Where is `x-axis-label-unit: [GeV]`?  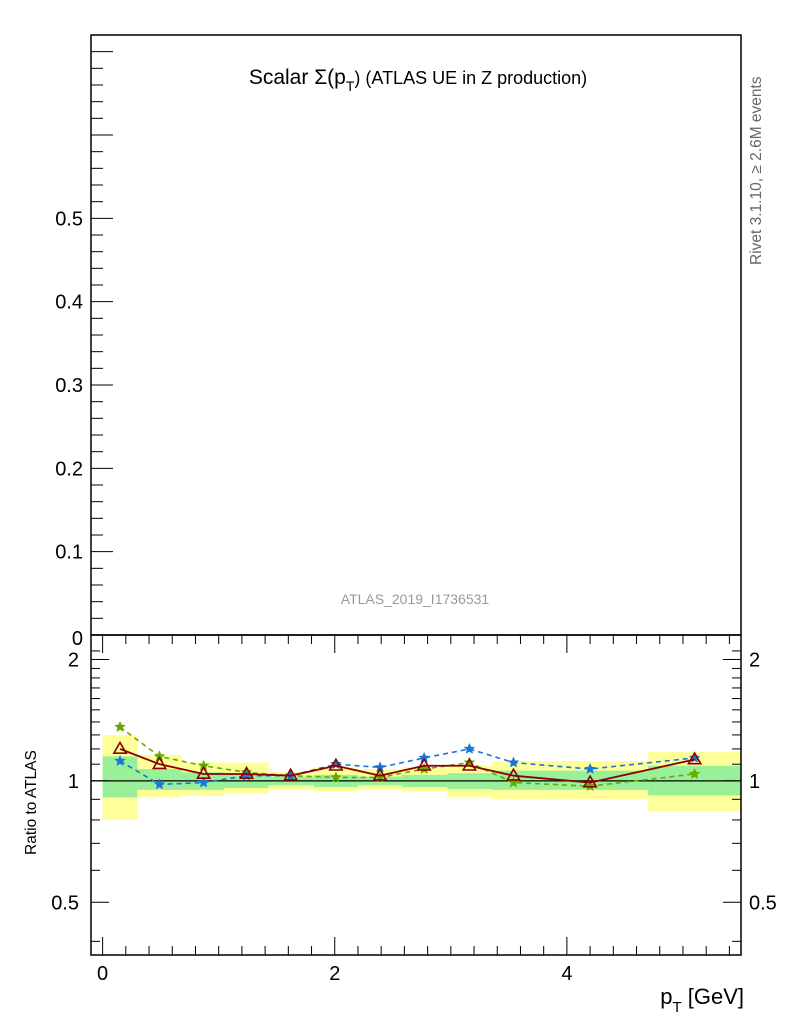 x-axis-label-unit: [GeV] is located at coordinates (713, 996).